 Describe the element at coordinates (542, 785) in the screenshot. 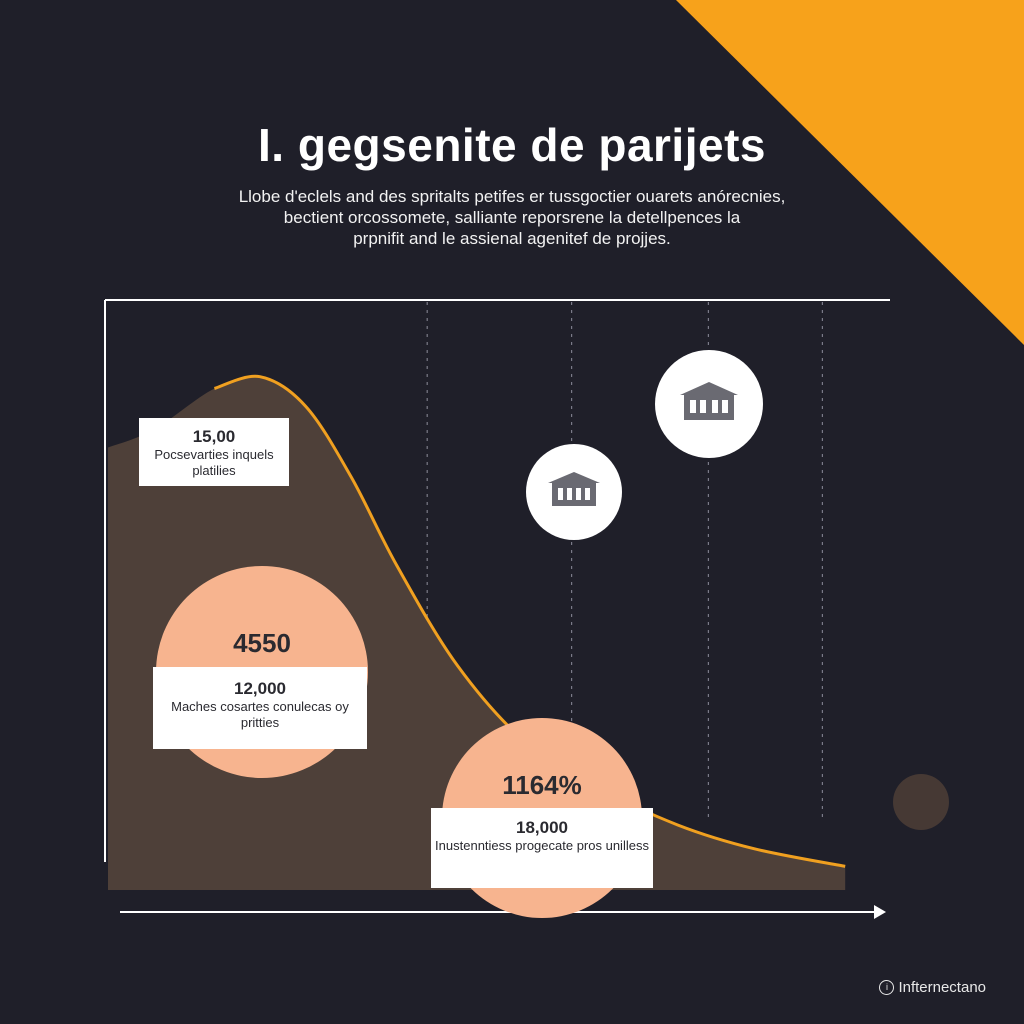

I see `bubble-value: 1164%` at that location.